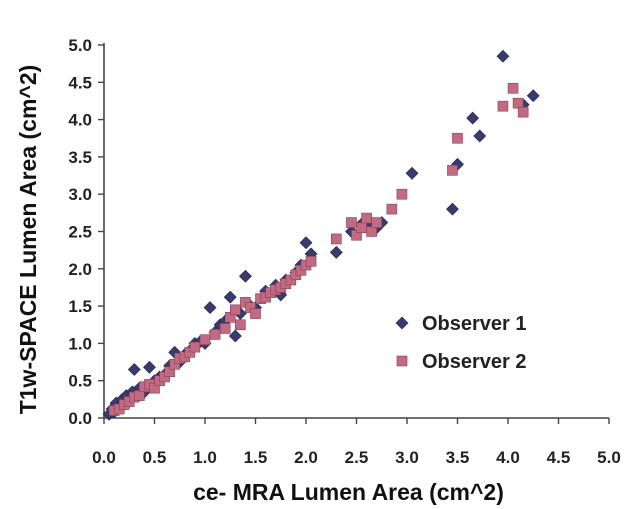 This screenshot has width=644, height=509. I want to click on y-axis-title: T1w-SPACE Lumen Area (cm^2), so click(28, 240).